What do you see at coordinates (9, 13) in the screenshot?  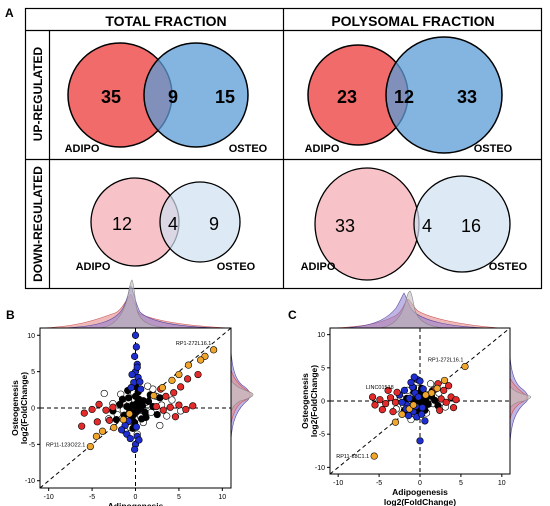 I see `panel-a-letter: A` at bounding box center [9, 13].